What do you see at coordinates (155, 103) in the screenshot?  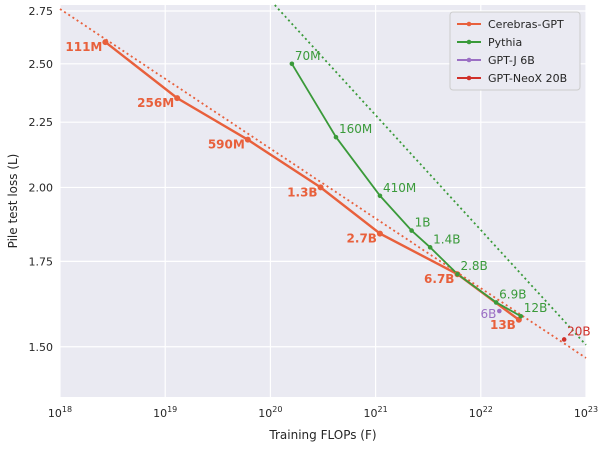 I see `point-label: 256M` at bounding box center [155, 103].